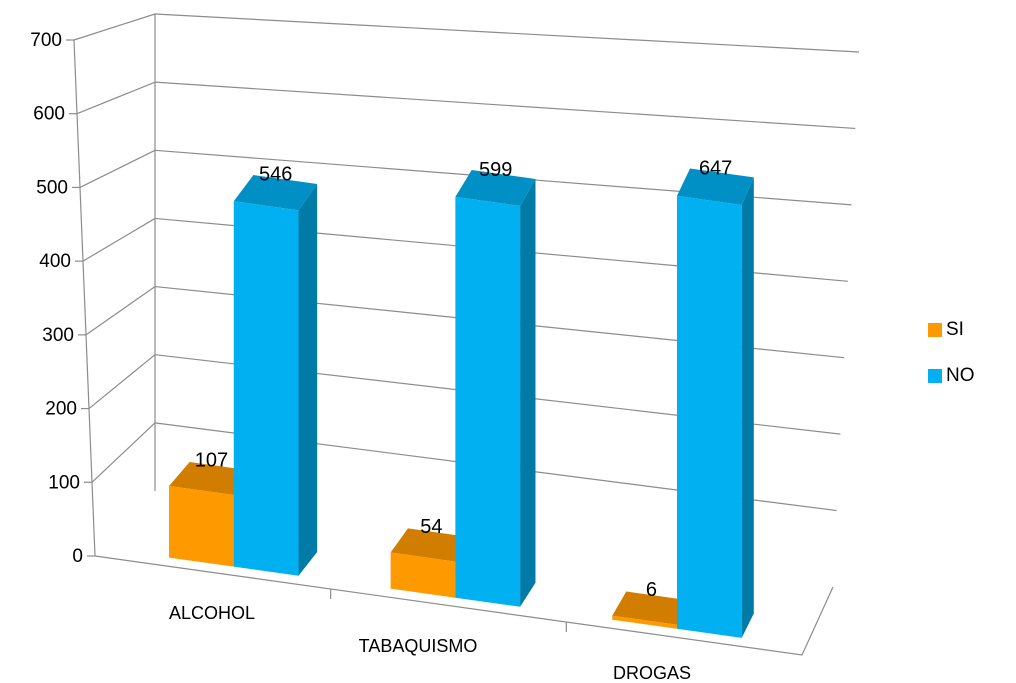  Describe the element at coordinates (49, 114) in the screenshot. I see `y-tick-label: 600` at that location.